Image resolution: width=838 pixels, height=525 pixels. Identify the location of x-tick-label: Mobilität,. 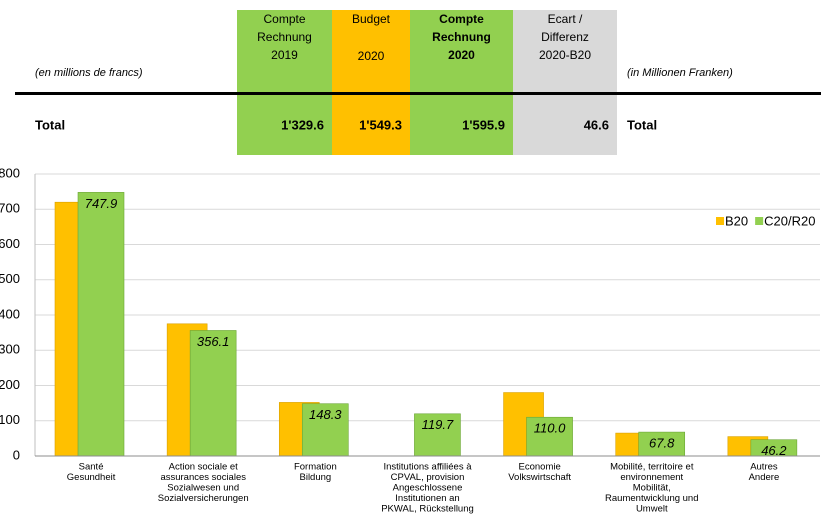
(652, 488).